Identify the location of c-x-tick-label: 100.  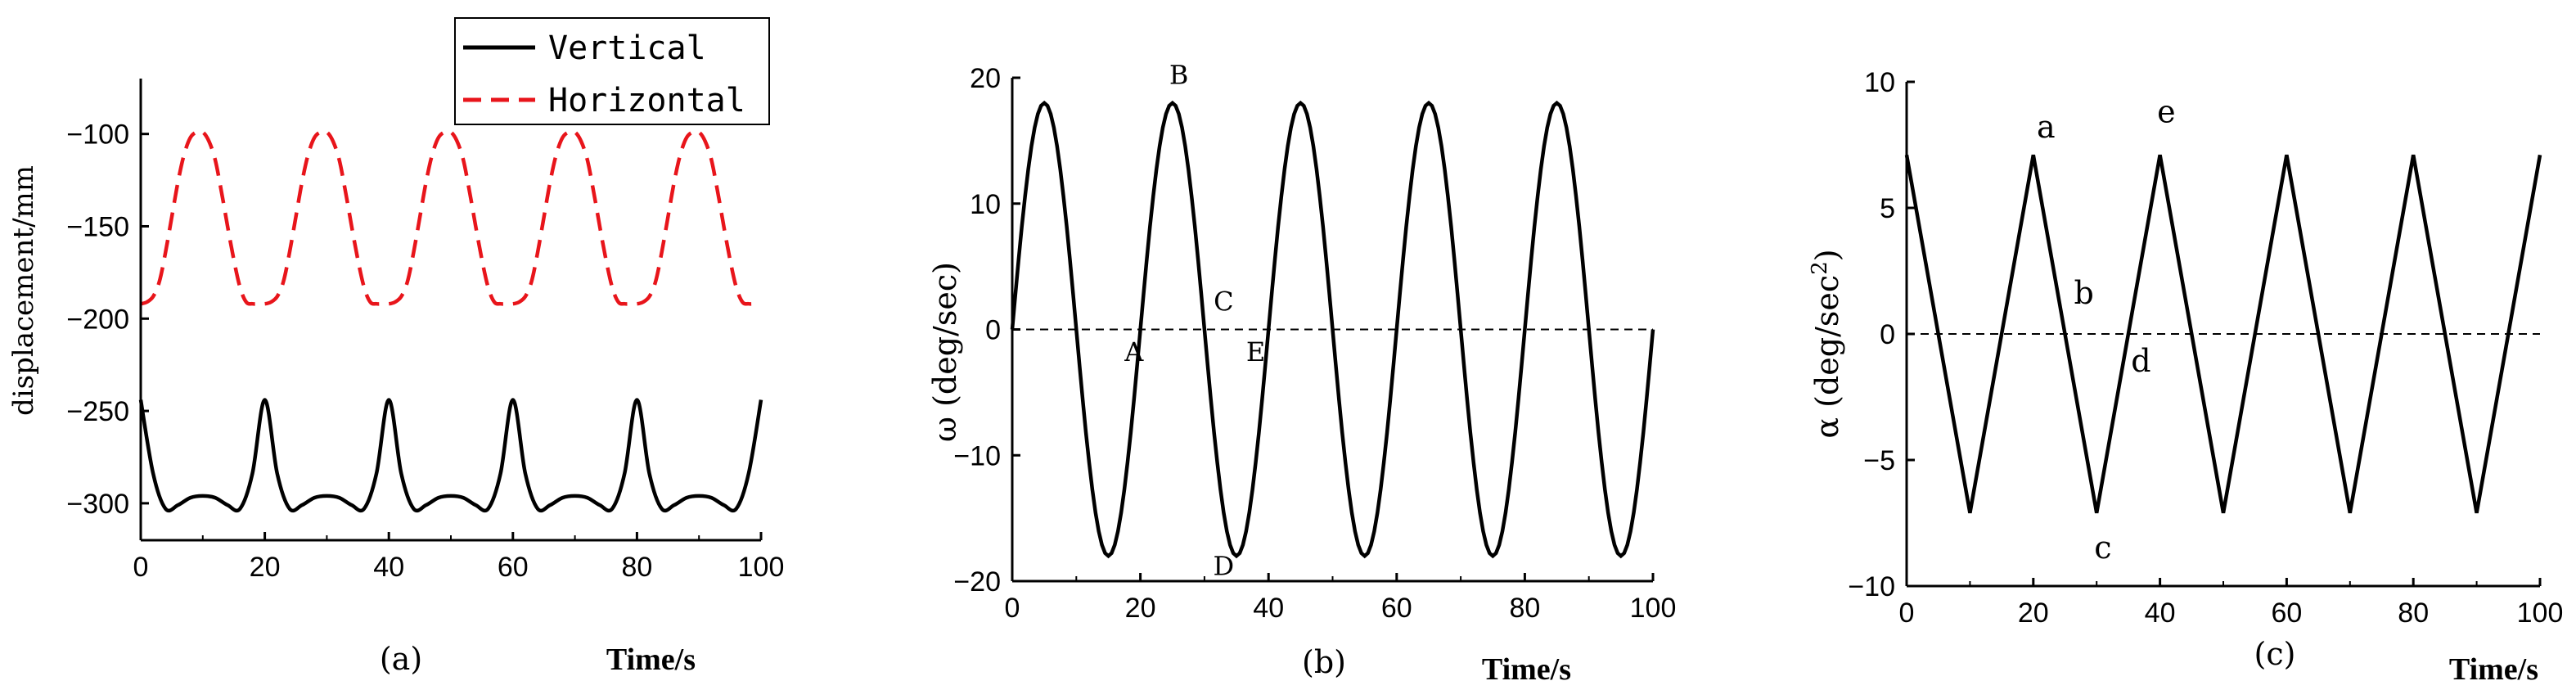
(2540, 613).